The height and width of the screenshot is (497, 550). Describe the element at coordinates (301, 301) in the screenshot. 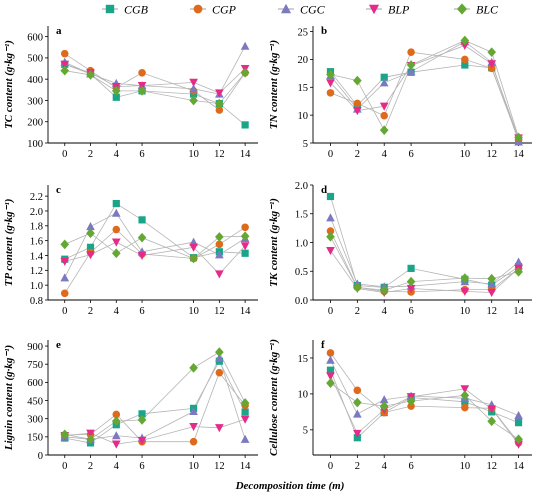

I see `y-tick-label: 0.0` at that location.